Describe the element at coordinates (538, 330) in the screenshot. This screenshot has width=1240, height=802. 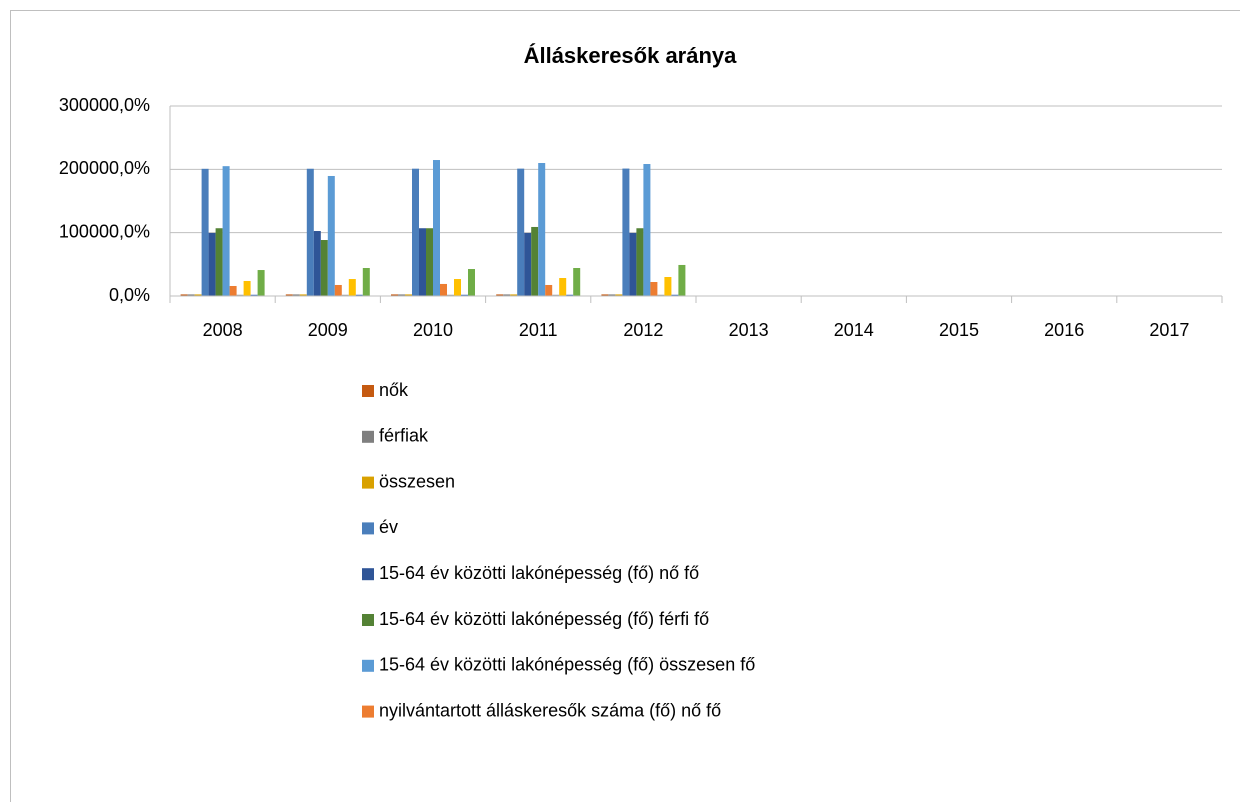
I see `x-tick-label: 2011` at that location.